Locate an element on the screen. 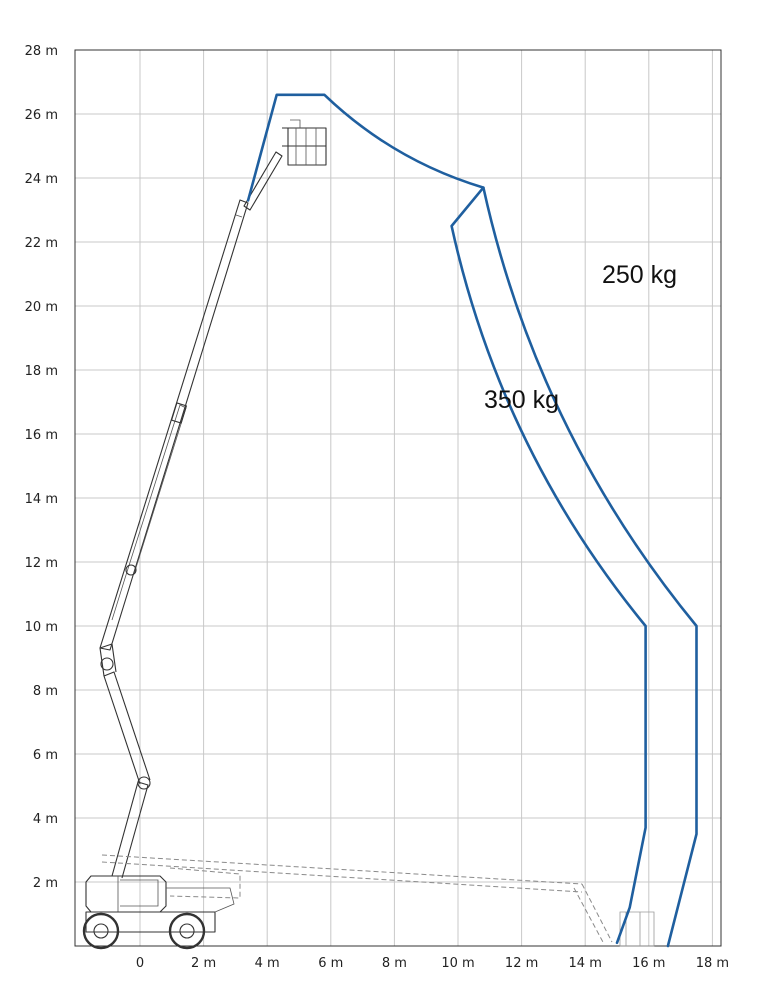  y-tick-label-0: 2 m is located at coordinates (45, 883).